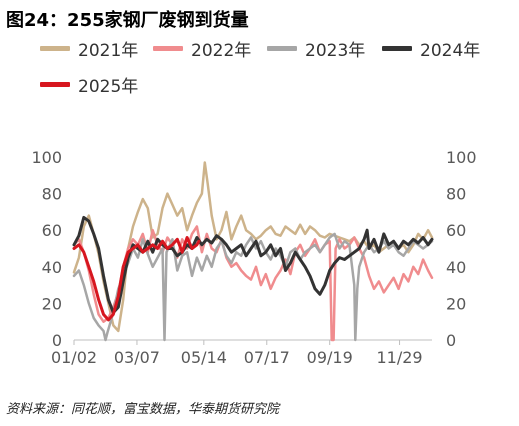 This screenshot has height=426, width=519. I want to click on legend-swatch-2022, so click(168, 48).